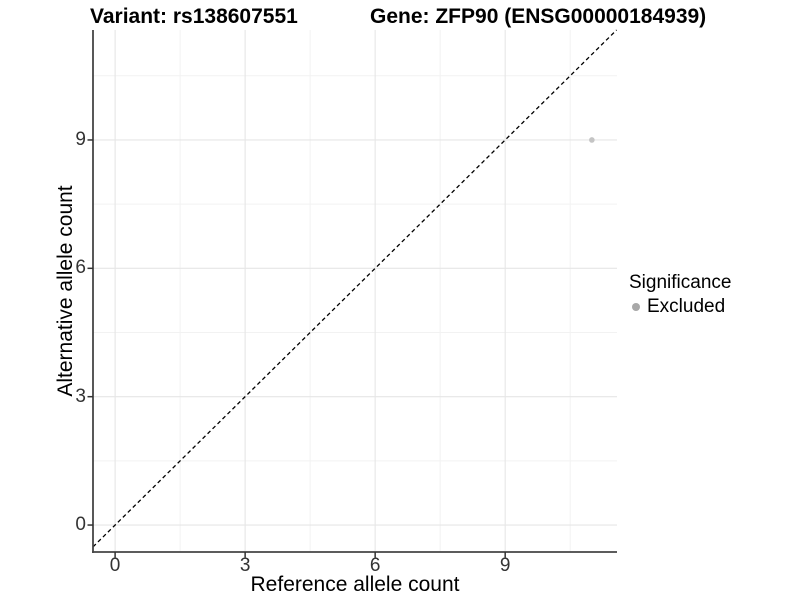 The height and width of the screenshot is (600, 800). What do you see at coordinates (65, 291) in the screenshot?
I see `y-axis-title: Alternative allele count` at bounding box center [65, 291].